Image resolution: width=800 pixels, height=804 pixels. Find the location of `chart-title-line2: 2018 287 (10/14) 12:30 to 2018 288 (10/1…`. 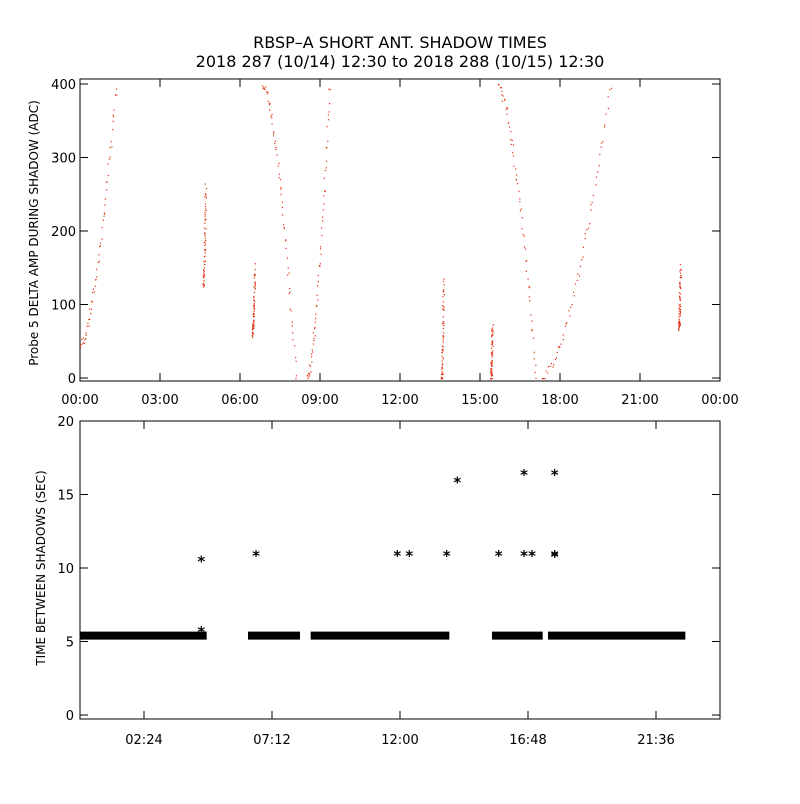

chart-title-line2: 2018 287 (10/14) 12:30 to 2018 288 (10/1… is located at coordinates (400, 61).